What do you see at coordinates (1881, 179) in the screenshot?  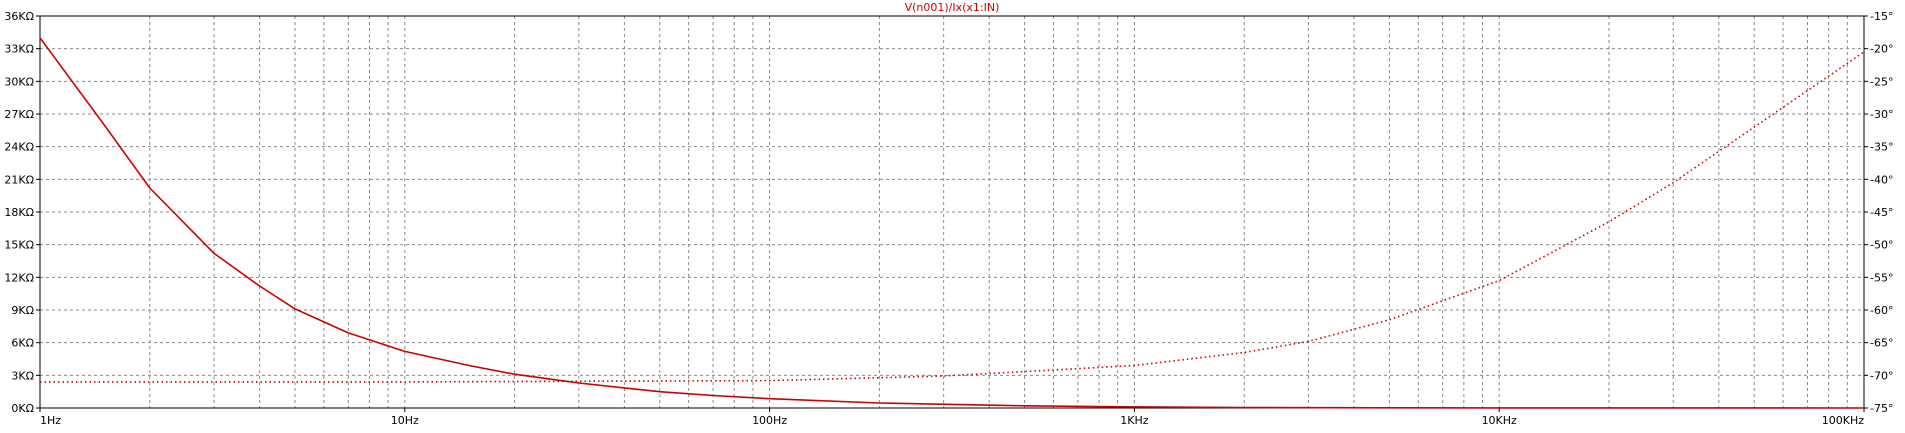 I see `y-right-tick-label: -40°` at bounding box center [1881, 179].